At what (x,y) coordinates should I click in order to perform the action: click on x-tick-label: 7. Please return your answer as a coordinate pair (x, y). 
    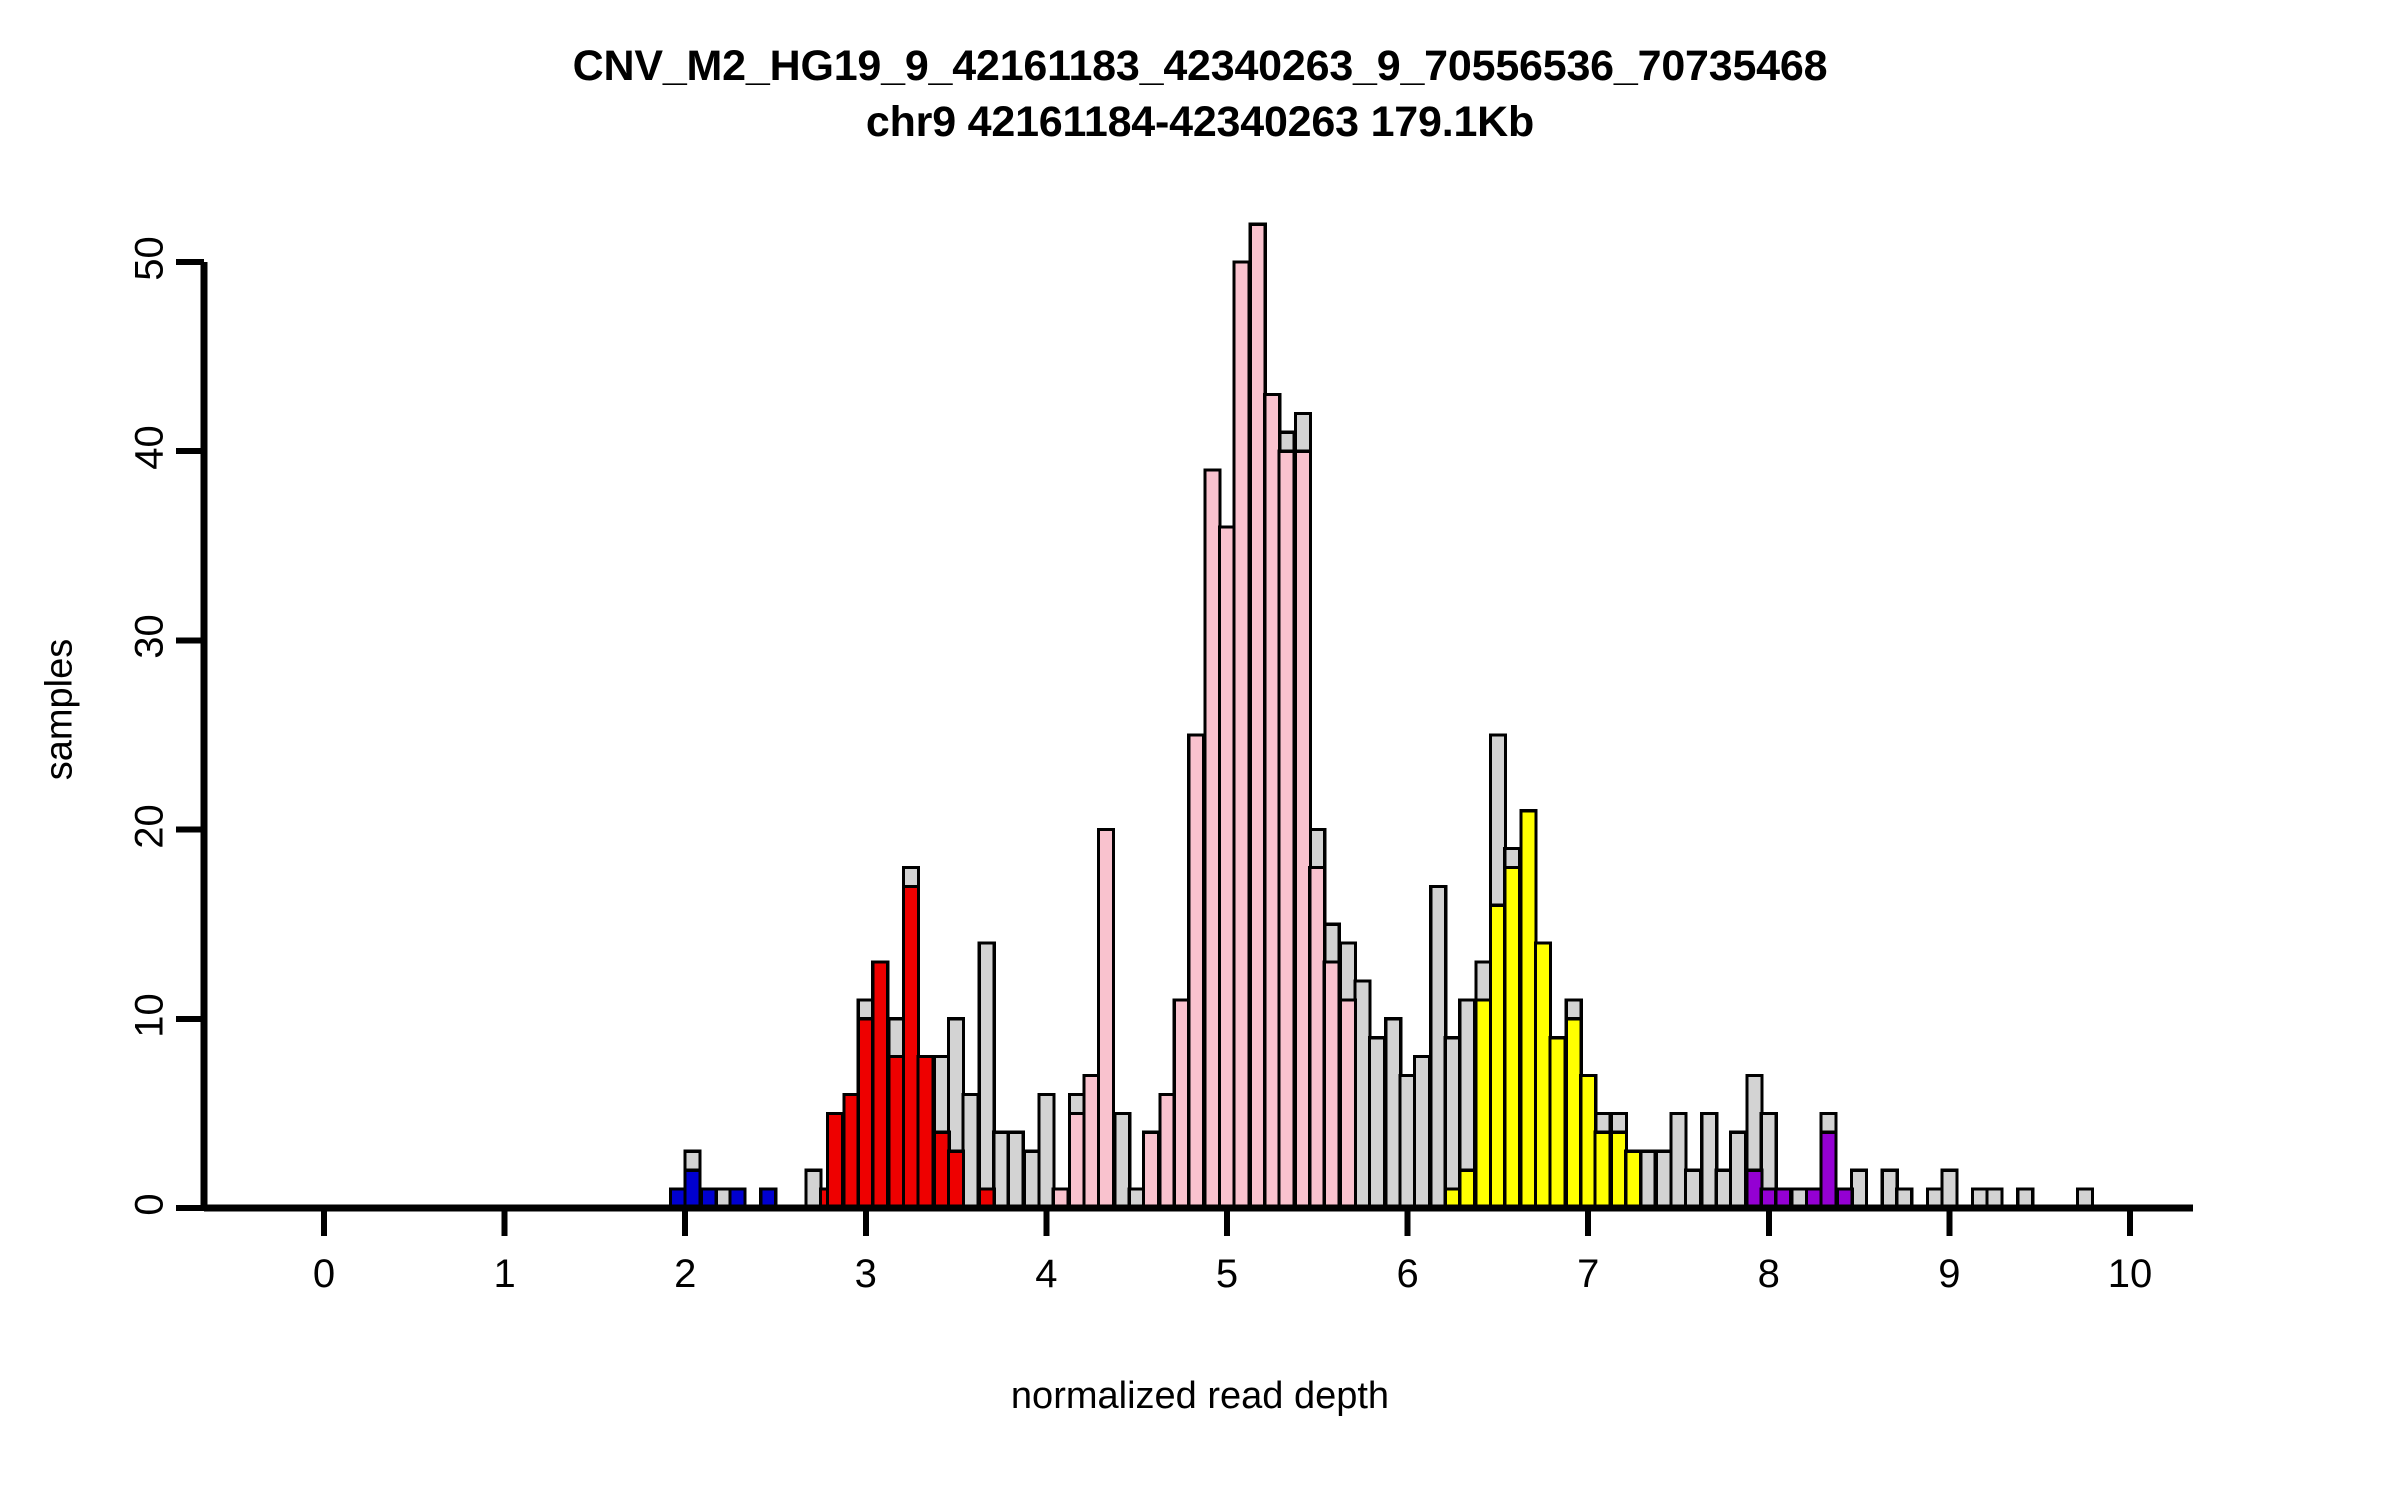
    Looking at the image, I should click on (1588, 1274).